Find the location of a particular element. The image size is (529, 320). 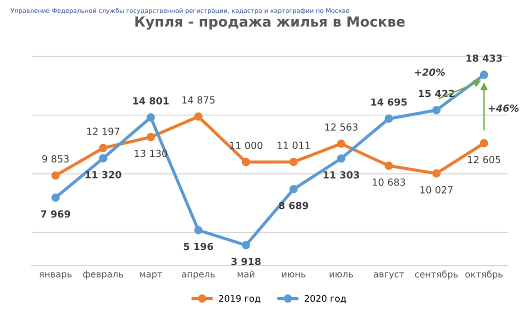

data-label: 11 320 is located at coordinates (104, 174).